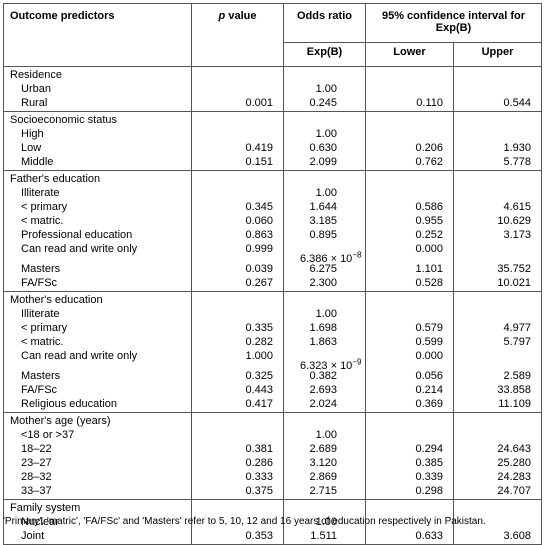  Describe the element at coordinates (517, 536) in the screenshot. I see `ci-upper: 3.608` at that location.